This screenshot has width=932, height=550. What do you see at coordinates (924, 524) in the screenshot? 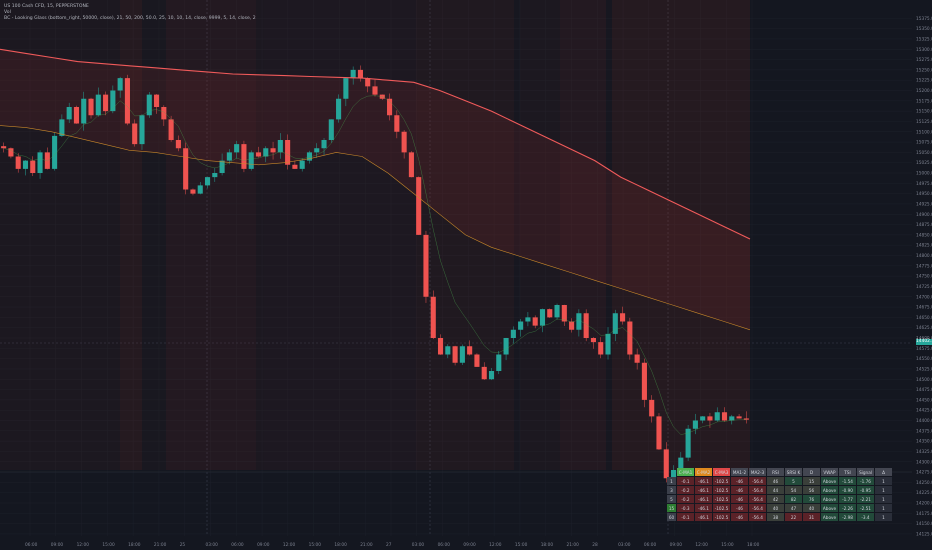
I see `y-tick-label: 14150.0` at bounding box center [924, 524].